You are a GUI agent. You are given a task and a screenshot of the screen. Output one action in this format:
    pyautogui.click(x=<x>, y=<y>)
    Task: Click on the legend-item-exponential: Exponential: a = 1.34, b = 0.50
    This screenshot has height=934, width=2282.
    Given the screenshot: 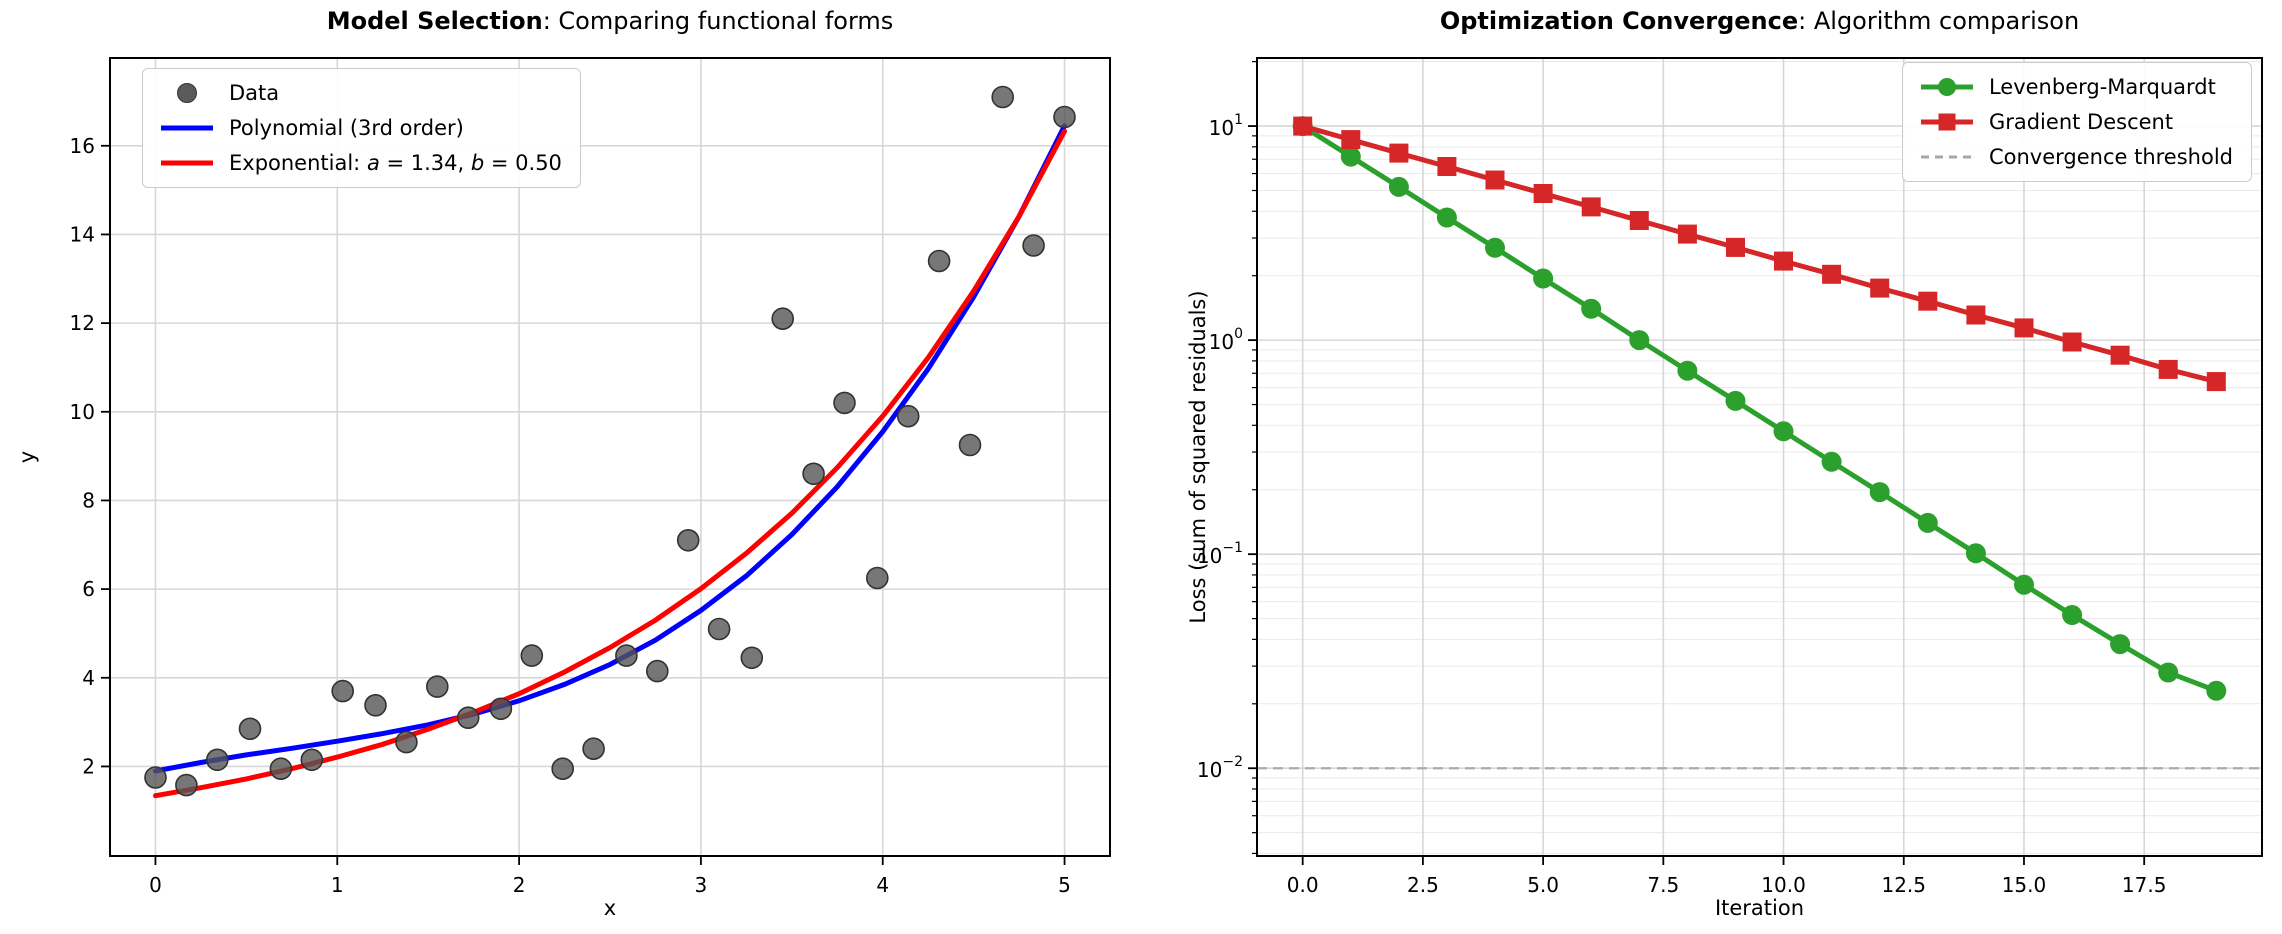 What is the action you would take?
    pyautogui.click(x=361, y=163)
    